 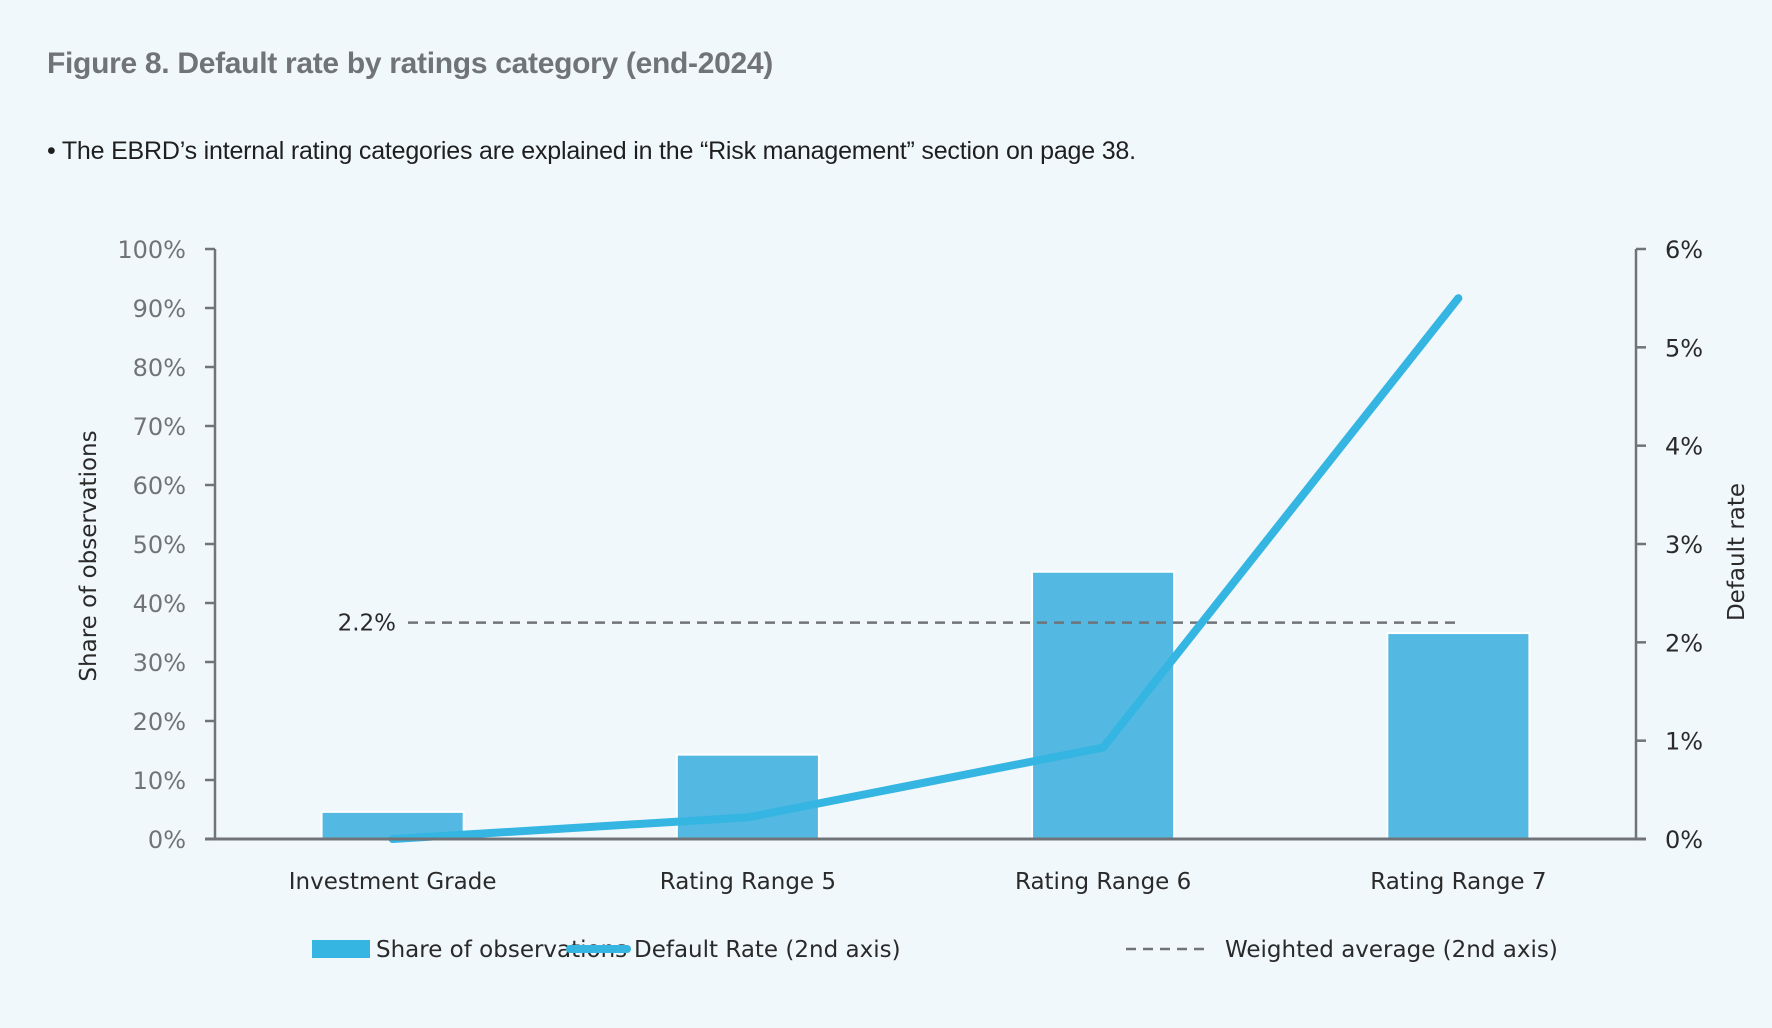 What do you see at coordinates (1684, 545) in the screenshot?
I see `right-tick-label: 3%` at bounding box center [1684, 545].